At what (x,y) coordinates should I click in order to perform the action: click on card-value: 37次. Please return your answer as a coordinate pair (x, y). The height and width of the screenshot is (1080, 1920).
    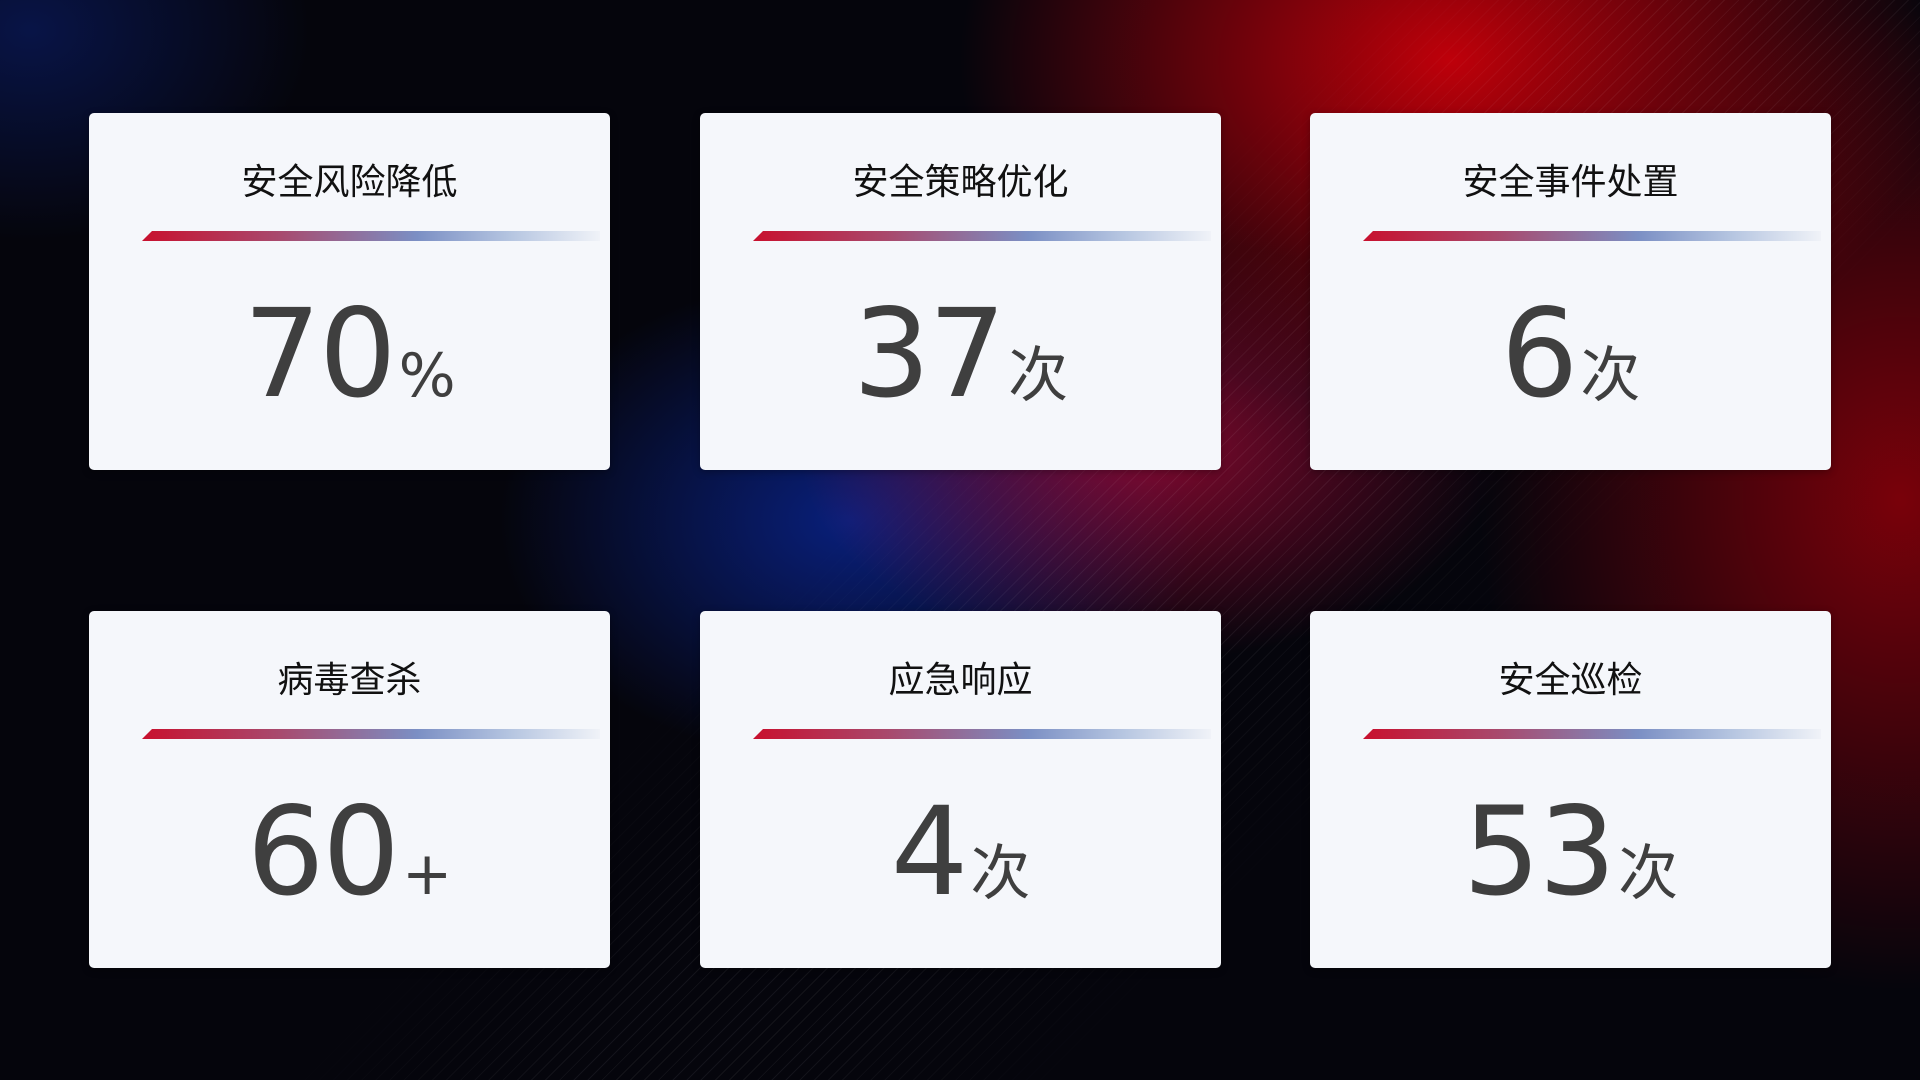
    Looking at the image, I should click on (960, 354).